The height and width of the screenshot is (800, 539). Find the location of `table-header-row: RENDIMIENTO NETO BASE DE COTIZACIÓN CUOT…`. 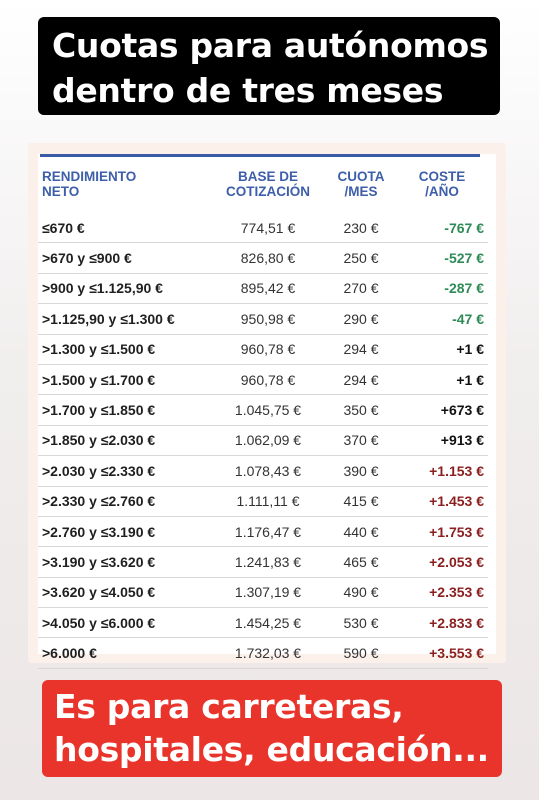

table-header-row: RENDIMIENTO NETO BASE DE COTIZACIÓN CUOT… is located at coordinates (263, 187).